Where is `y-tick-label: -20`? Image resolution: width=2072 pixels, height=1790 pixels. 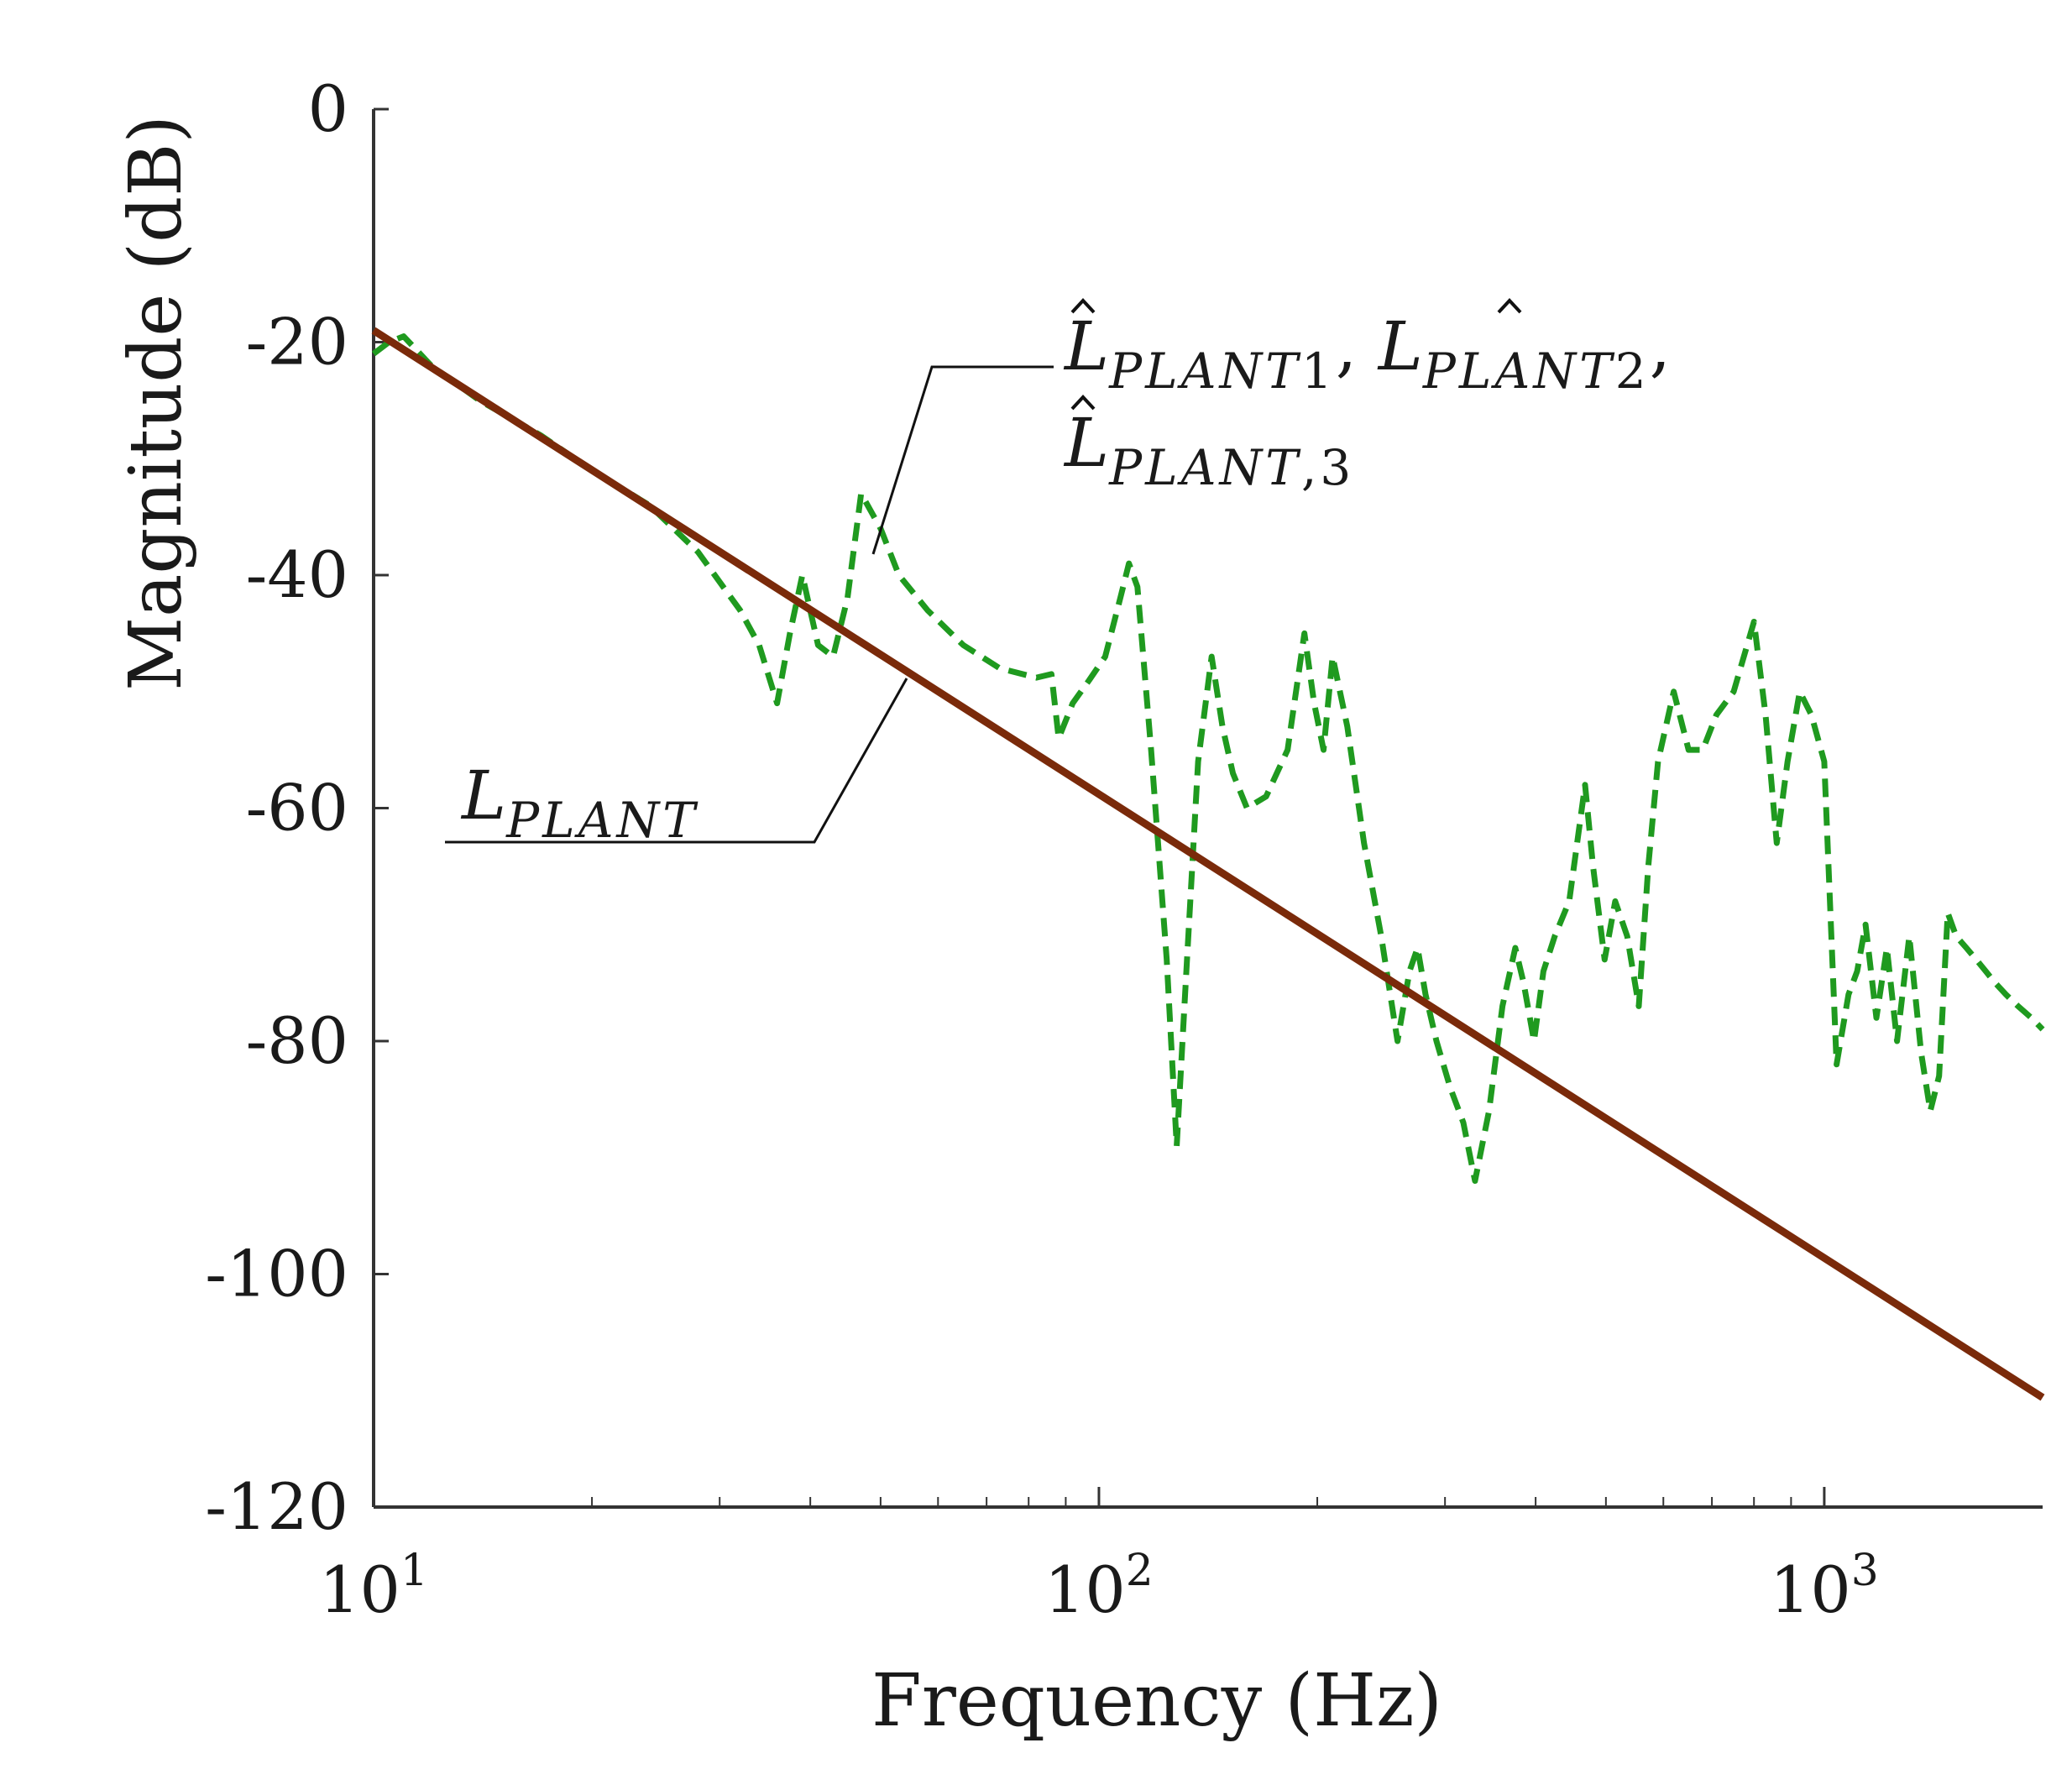
y-tick-label: -20 is located at coordinates (297, 342).